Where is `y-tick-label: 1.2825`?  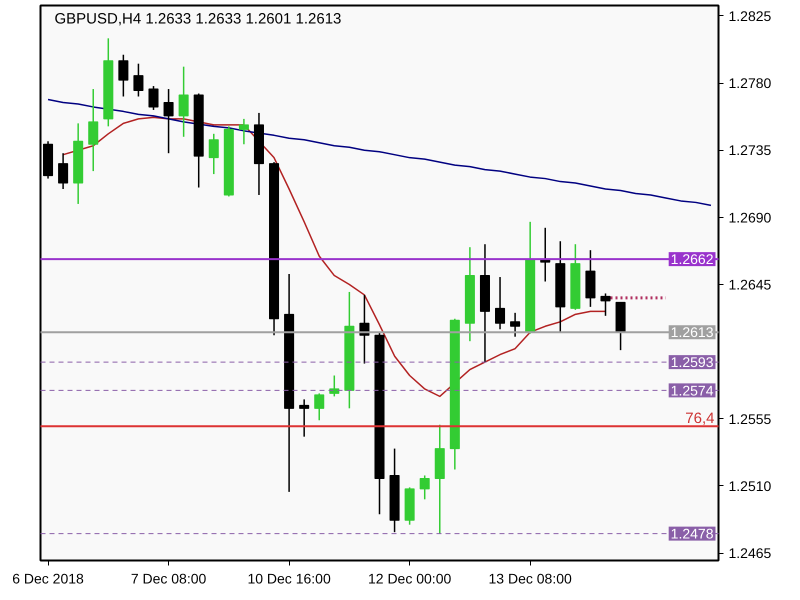 y-tick-label: 1.2825 is located at coordinates (750, 16).